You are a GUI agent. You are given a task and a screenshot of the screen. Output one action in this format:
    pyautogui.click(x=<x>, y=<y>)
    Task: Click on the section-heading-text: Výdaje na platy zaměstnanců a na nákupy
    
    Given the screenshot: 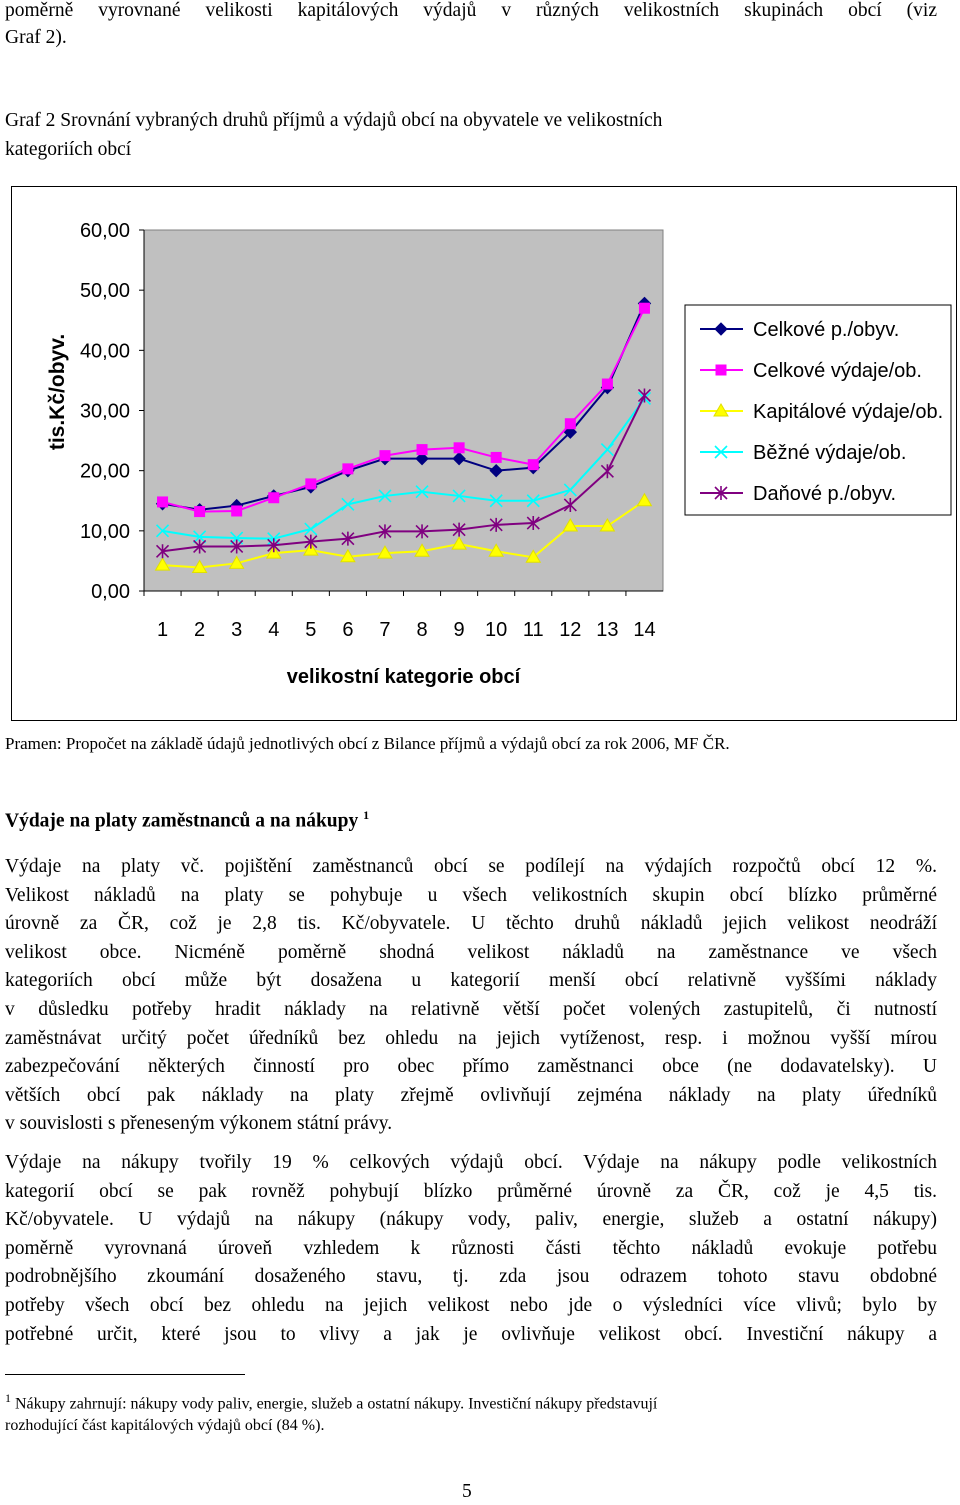 What is the action you would take?
    pyautogui.click(x=182, y=821)
    